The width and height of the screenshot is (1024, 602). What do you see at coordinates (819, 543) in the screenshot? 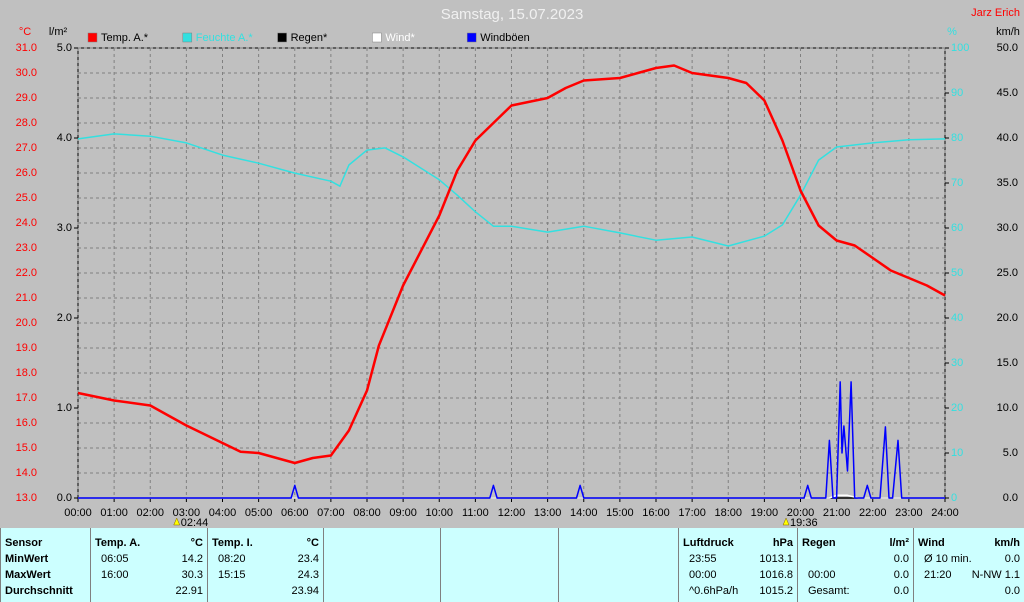
I see `header-label: Regen` at bounding box center [819, 543].